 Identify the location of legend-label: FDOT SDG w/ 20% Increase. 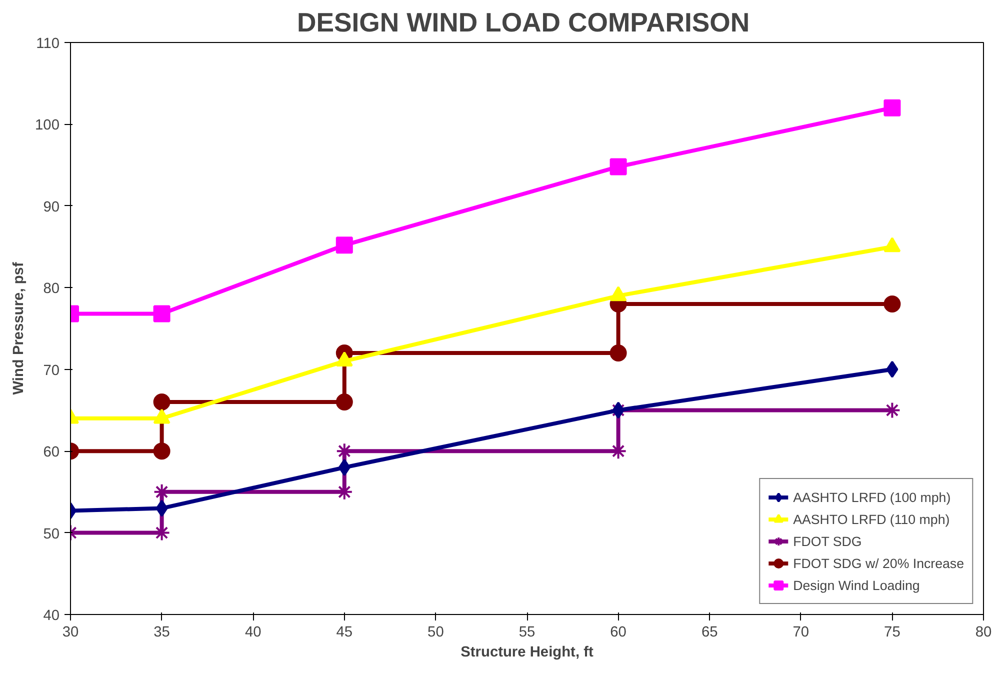
(878, 563).